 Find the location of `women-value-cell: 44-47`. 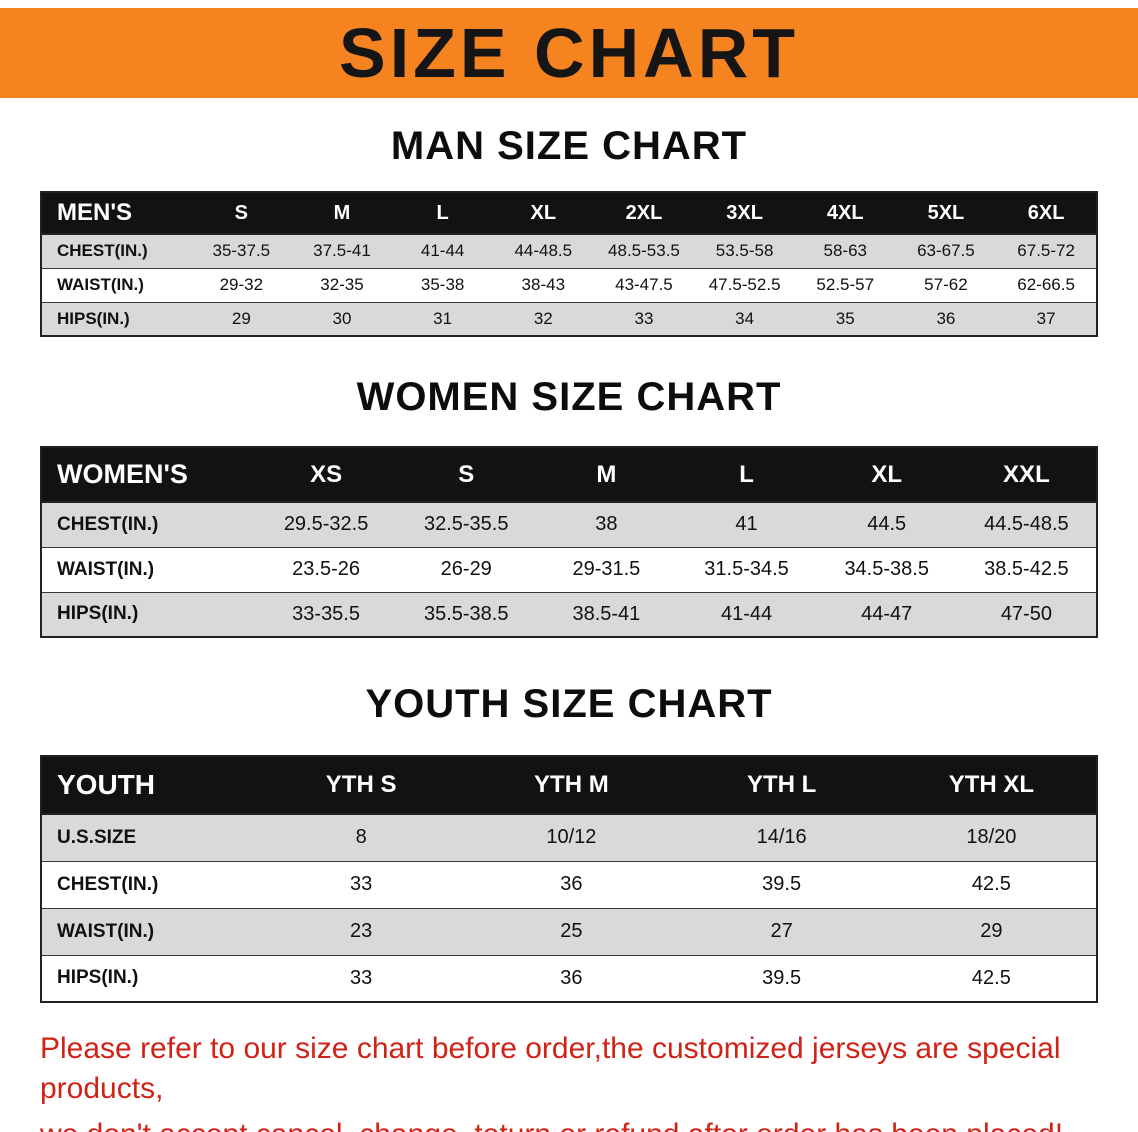

women-value-cell: 44-47 is located at coordinates (886, 614).